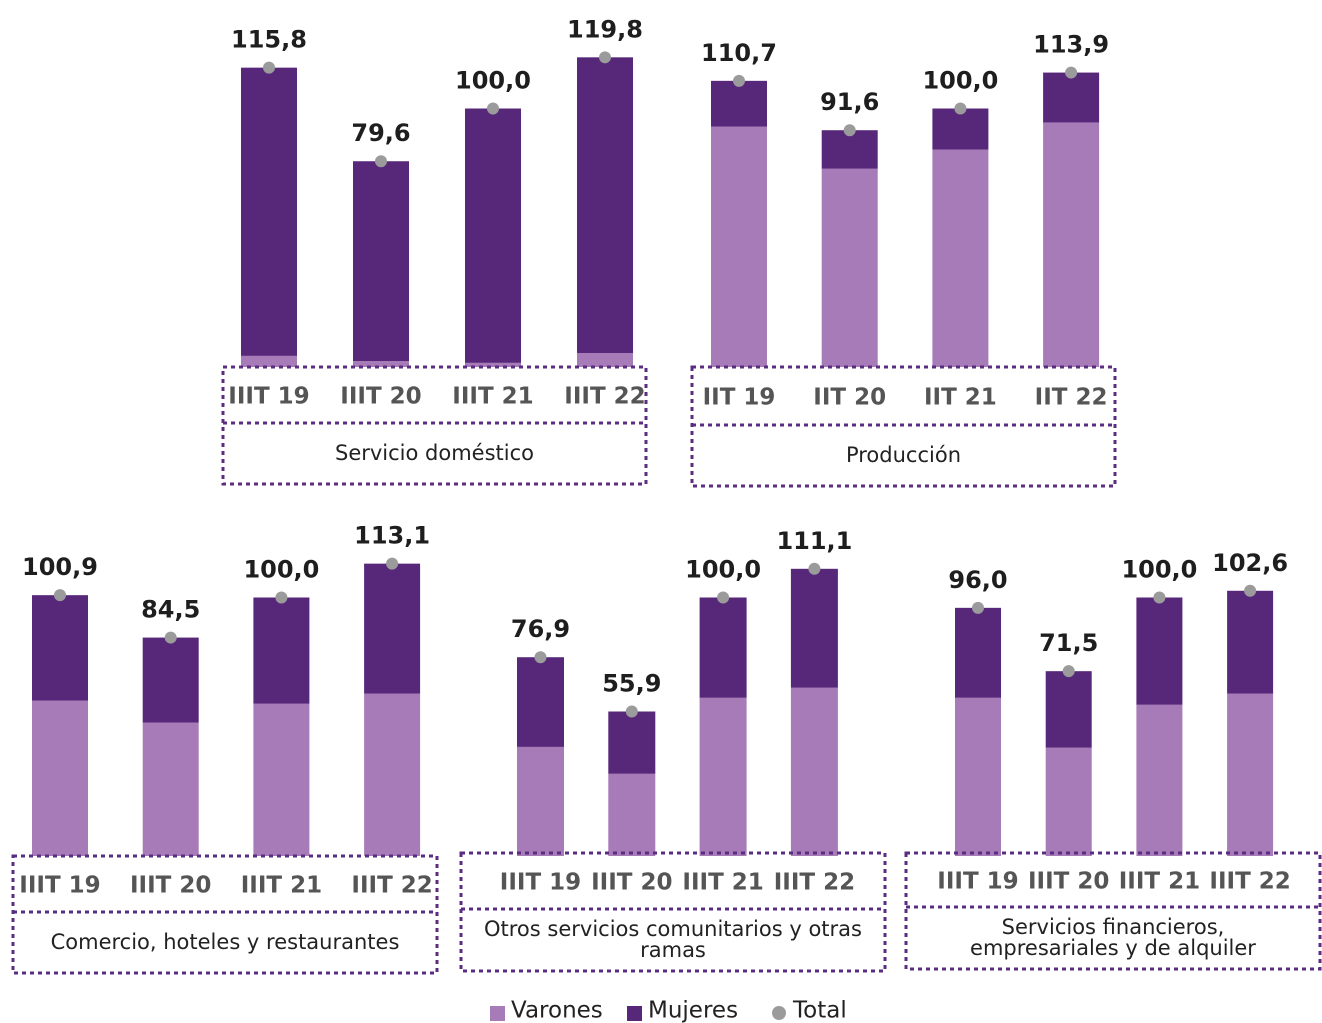 The image size is (1322, 1023). Describe the element at coordinates (779, 1013) in the screenshot. I see `legend-dot` at that location.